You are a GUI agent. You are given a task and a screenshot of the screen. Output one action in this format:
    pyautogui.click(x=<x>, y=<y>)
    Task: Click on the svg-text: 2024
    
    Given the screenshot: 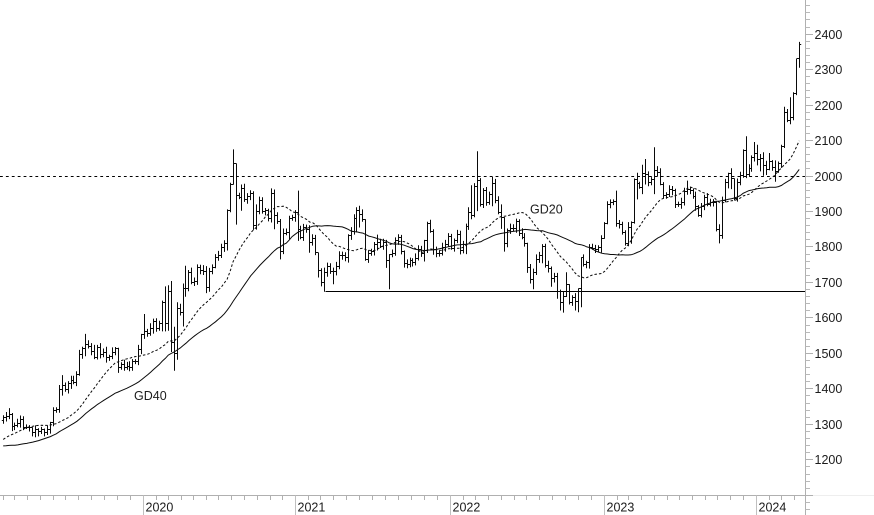 What is the action you would take?
    pyautogui.click(x=773, y=508)
    